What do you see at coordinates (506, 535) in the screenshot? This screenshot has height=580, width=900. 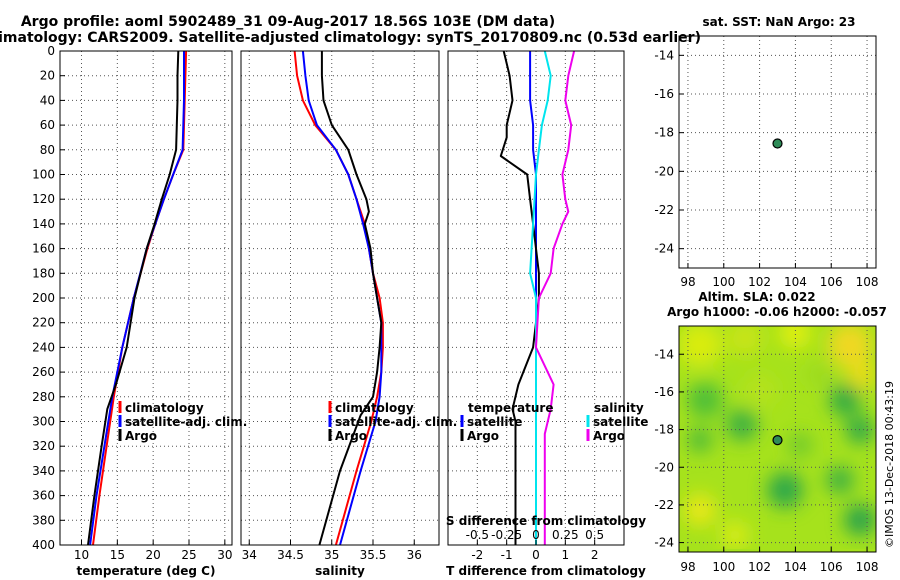 I see `s-tick-label: -0.25` at bounding box center [506, 535].